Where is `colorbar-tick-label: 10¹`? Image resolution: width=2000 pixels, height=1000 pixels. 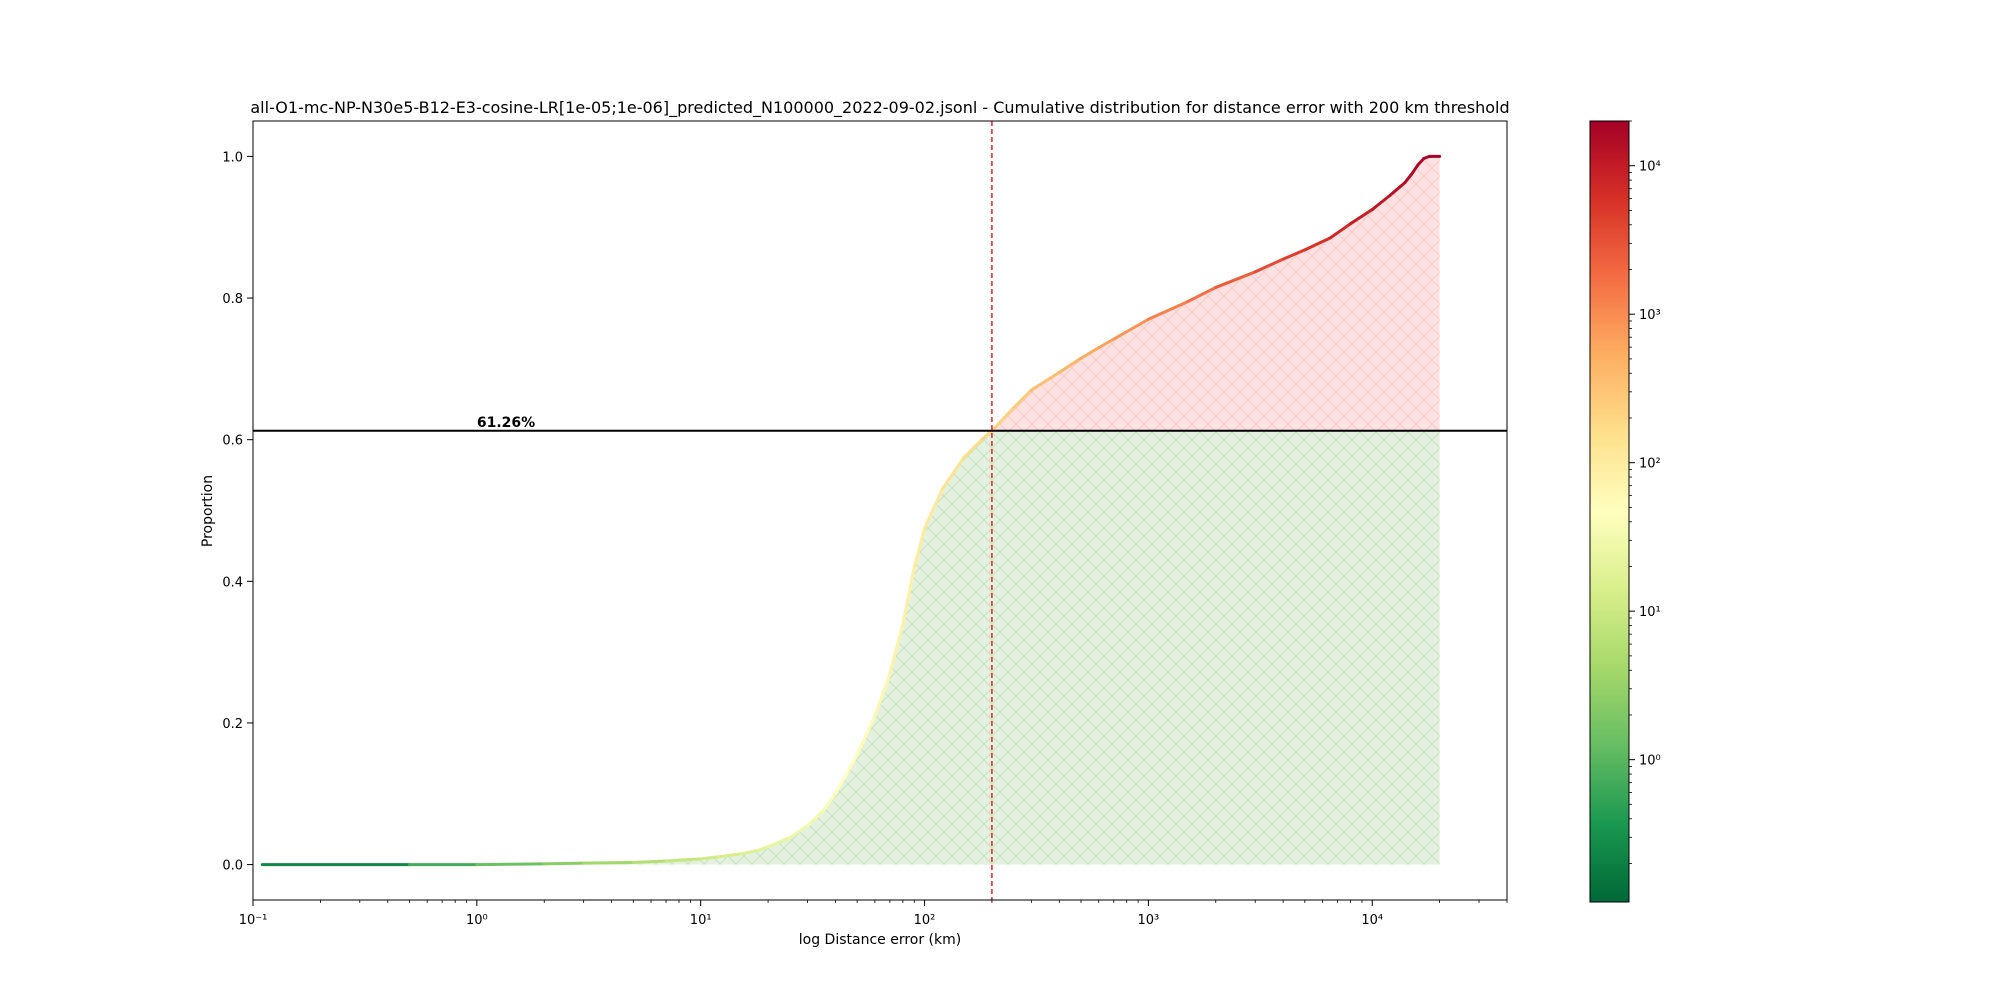 colorbar-tick-label: 10¹ is located at coordinates (1650, 612).